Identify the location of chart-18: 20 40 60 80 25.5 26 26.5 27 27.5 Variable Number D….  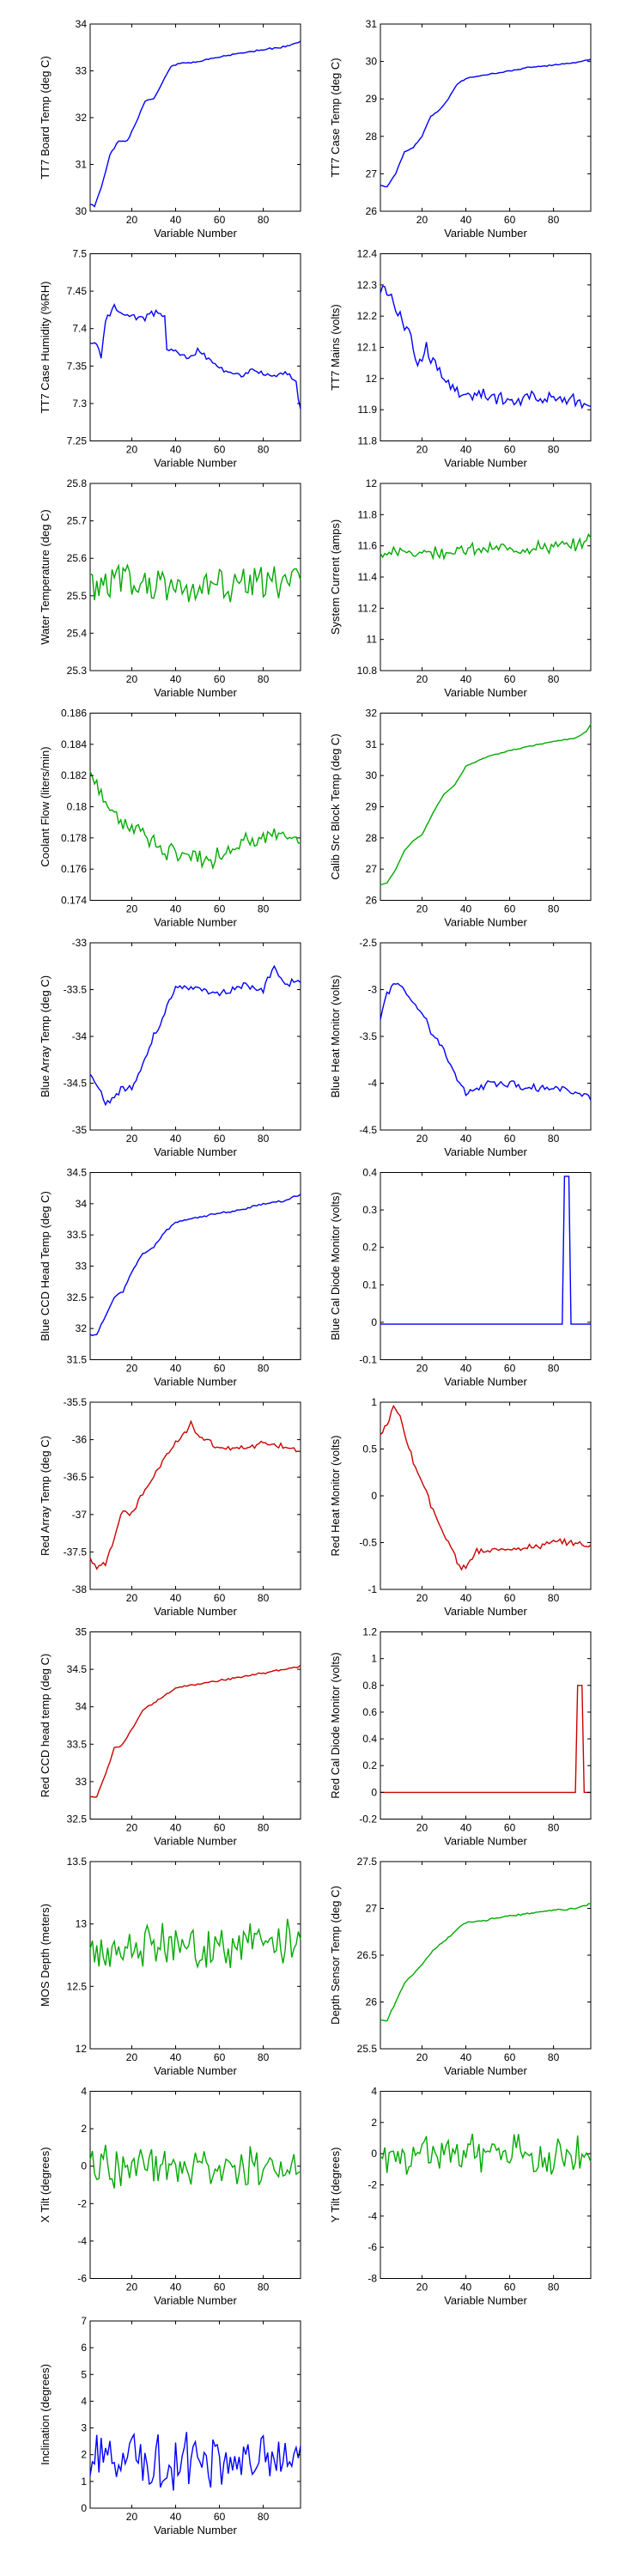
(461, 1967).